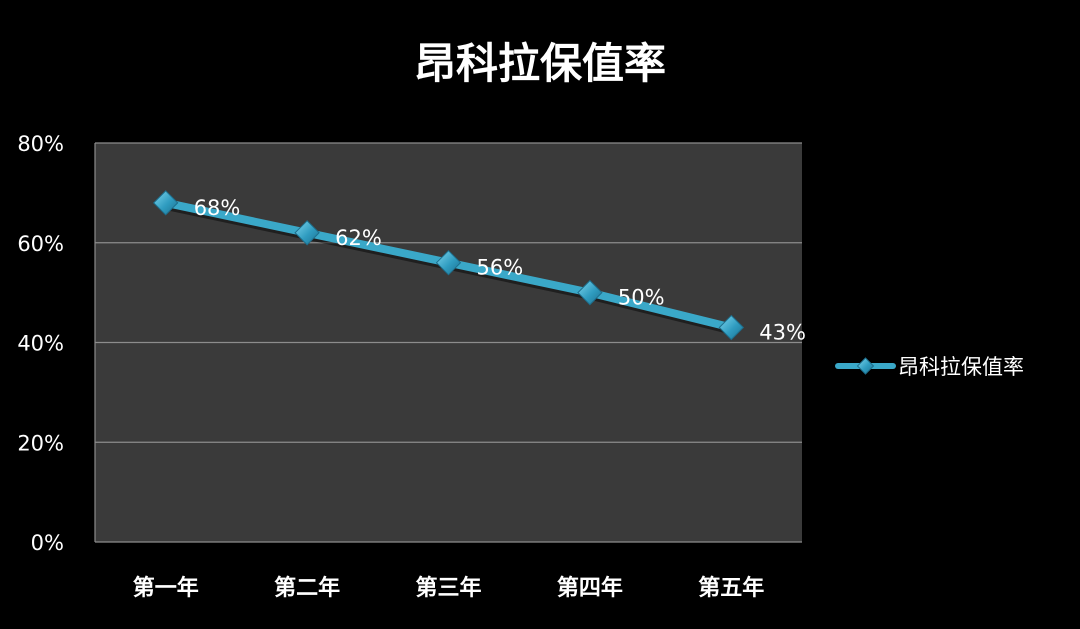 This screenshot has width=1080, height=629. I want to click on series-markers, so click(448, 265).